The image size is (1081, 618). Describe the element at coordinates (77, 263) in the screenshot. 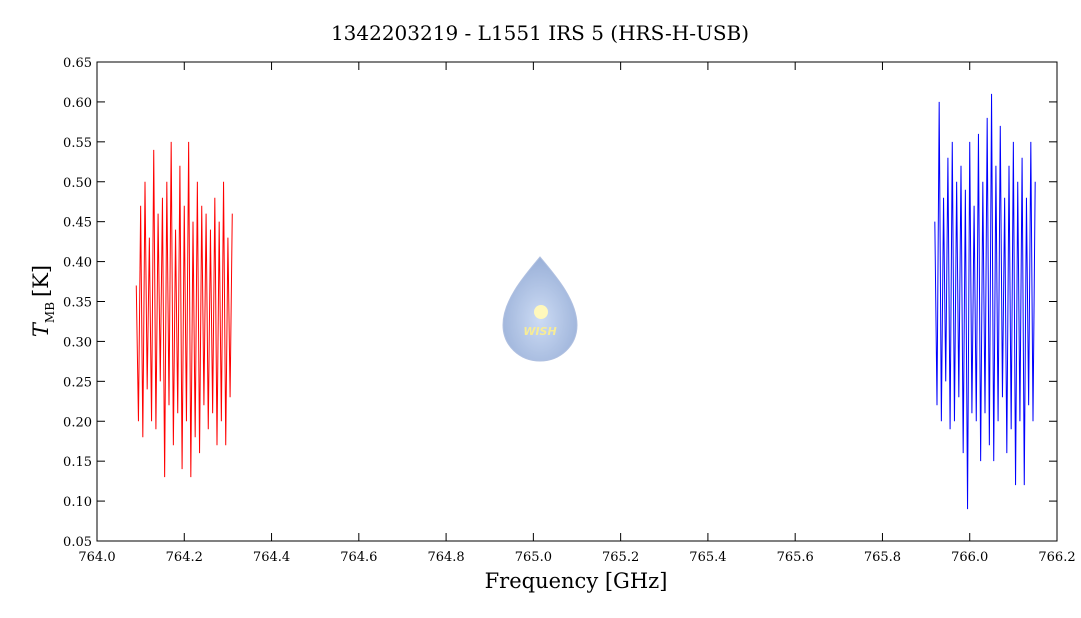

I see `y-tick-label: 0.40` at that location.